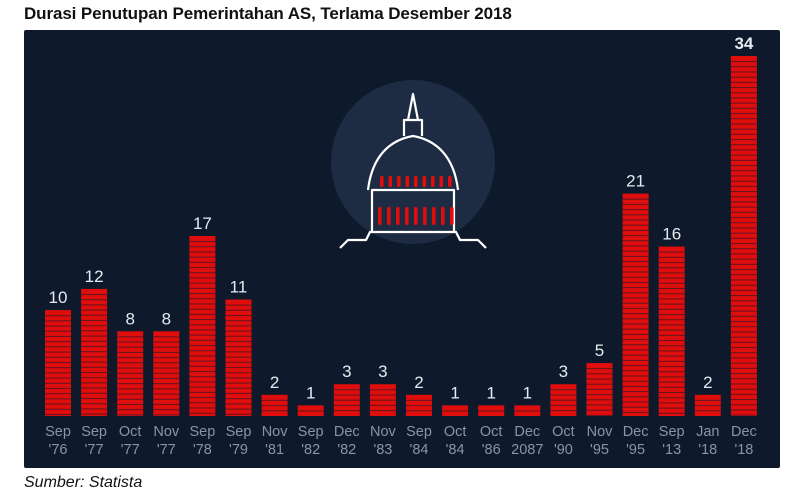 This screenshot has height=500, width=800. Describe the element at coordinates (166, 318) in the screenshot. I see `data-label: 8` at that location.